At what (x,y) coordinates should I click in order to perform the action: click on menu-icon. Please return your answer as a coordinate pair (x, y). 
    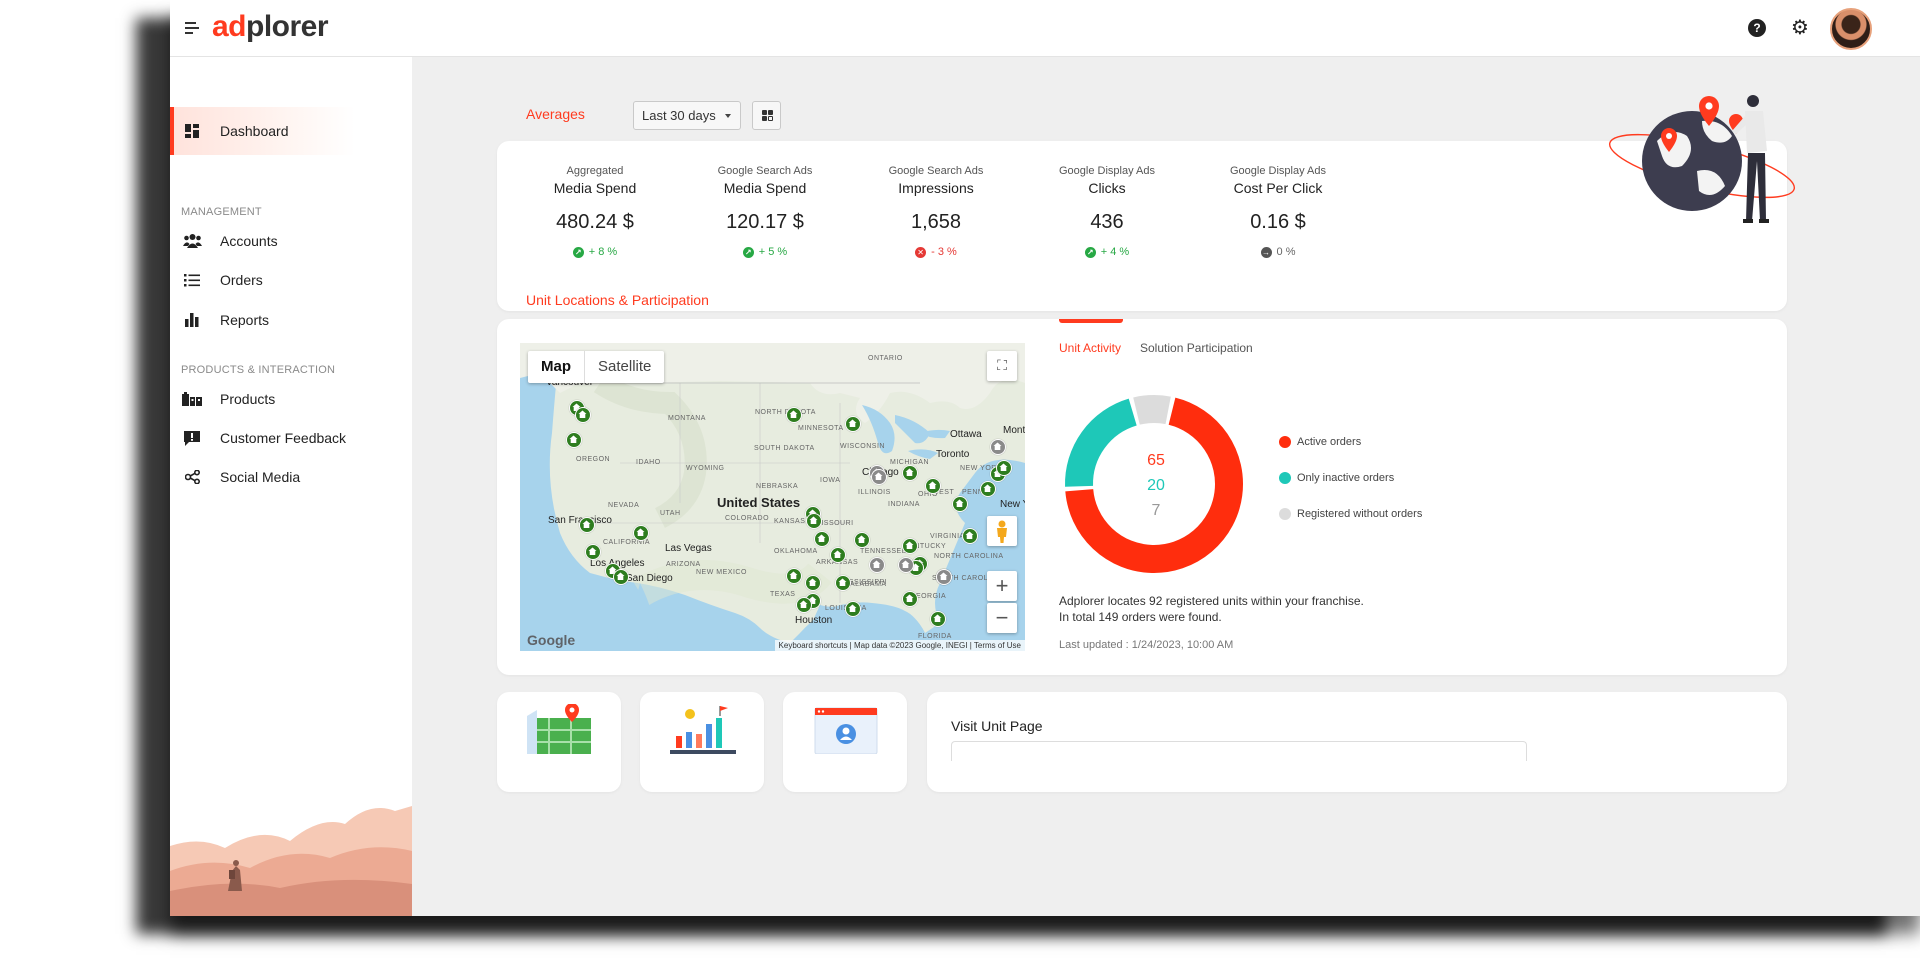
    Looking at the image, I should click on (192, 28).